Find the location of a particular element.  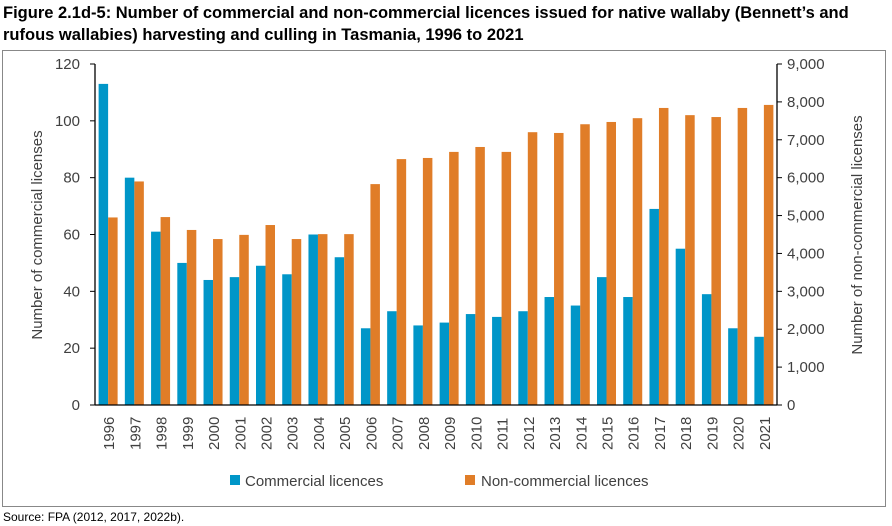

x-tick-label: 2007 is located at coordinates (398, 433).